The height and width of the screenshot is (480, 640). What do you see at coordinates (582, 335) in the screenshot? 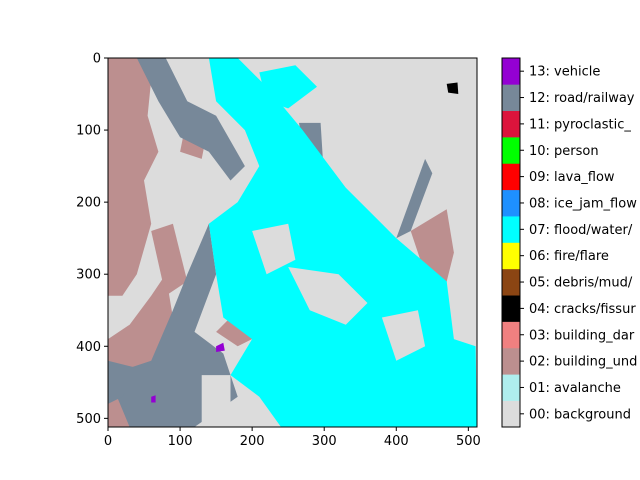
I see `colorbar-label-3: 03: building_dar` at bounding box center [582, 335].